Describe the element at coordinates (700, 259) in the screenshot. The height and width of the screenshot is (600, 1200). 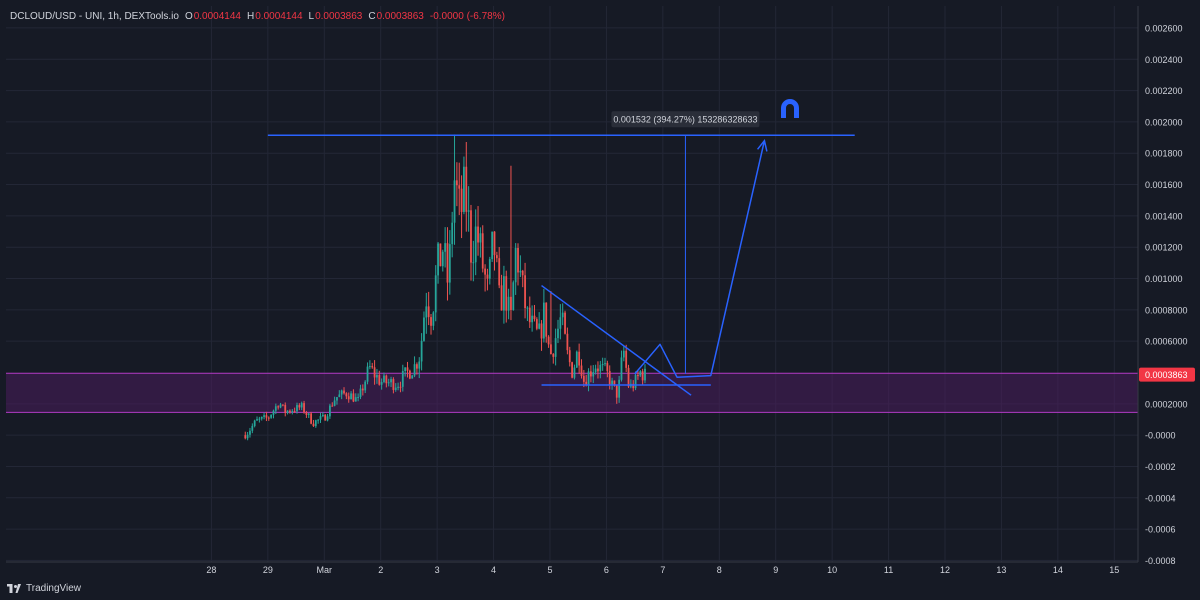
I see `projection-path` at that location.